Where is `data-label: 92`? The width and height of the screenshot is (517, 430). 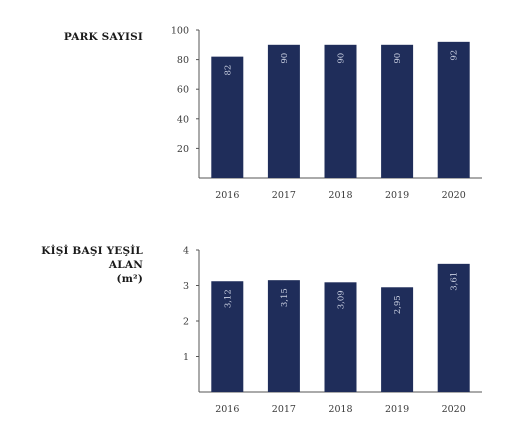
data-label: 92 is located at coordinates (455, 55).